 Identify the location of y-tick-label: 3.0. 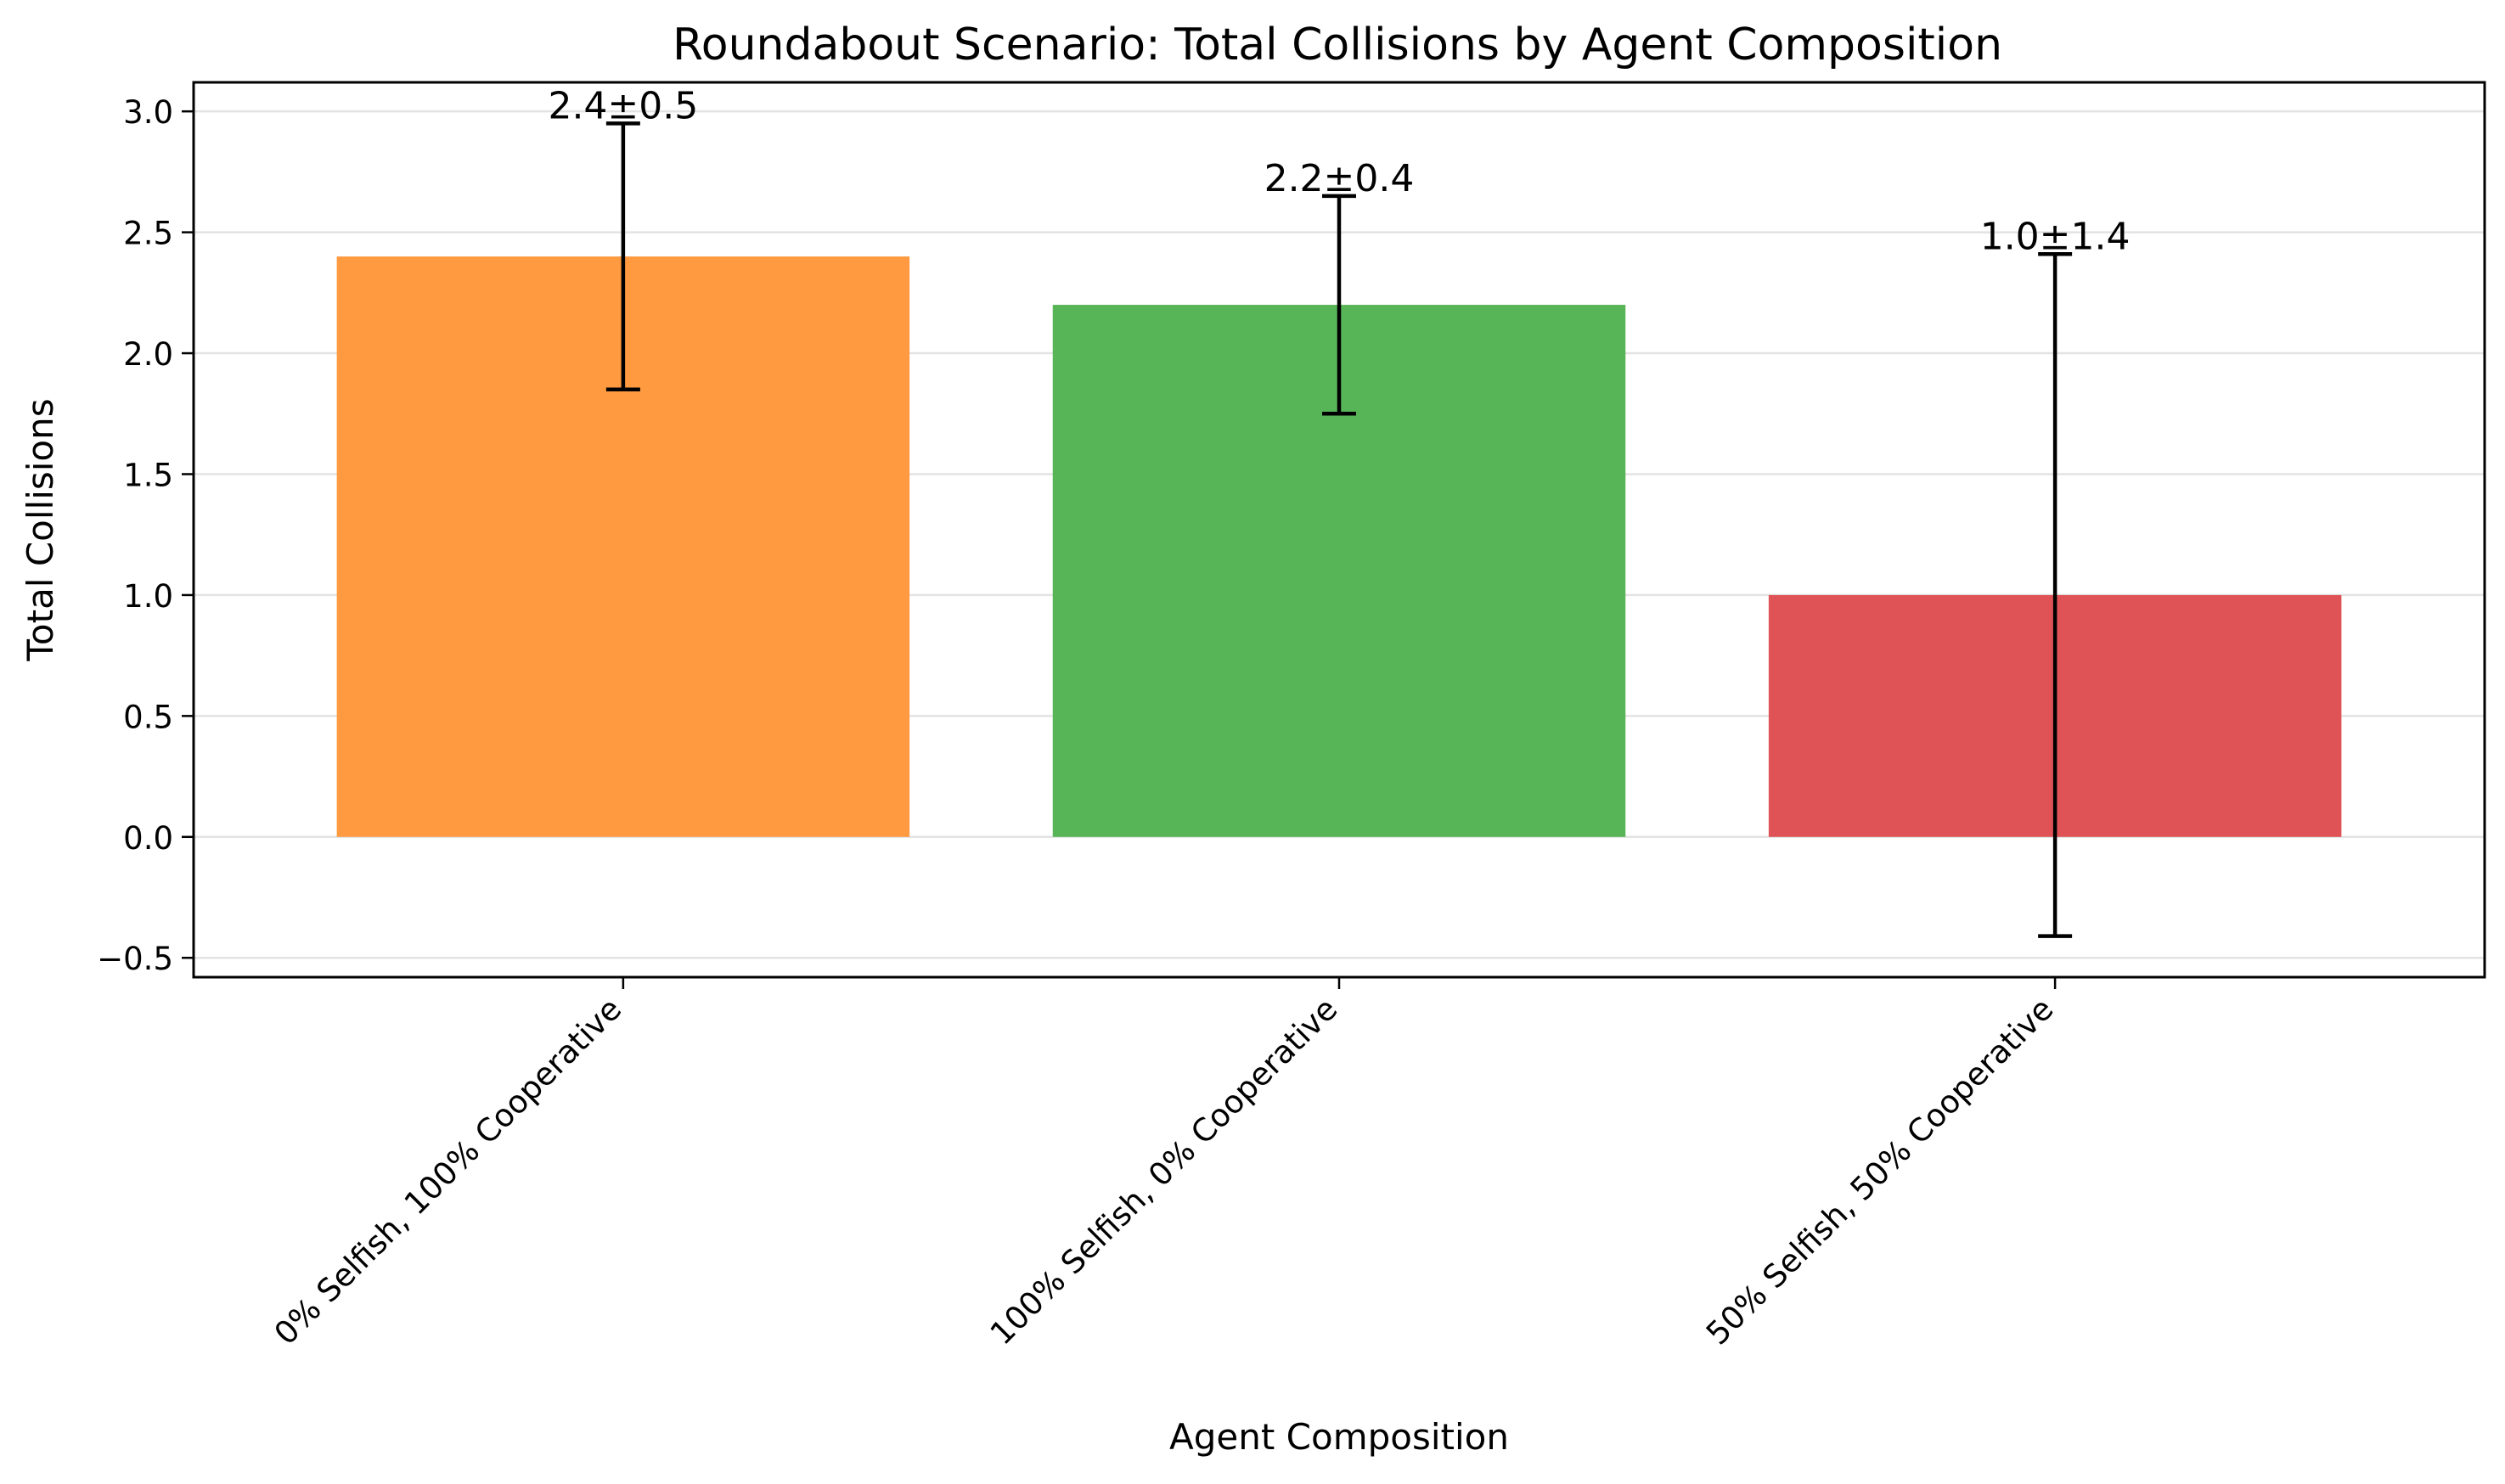
(148, 112).